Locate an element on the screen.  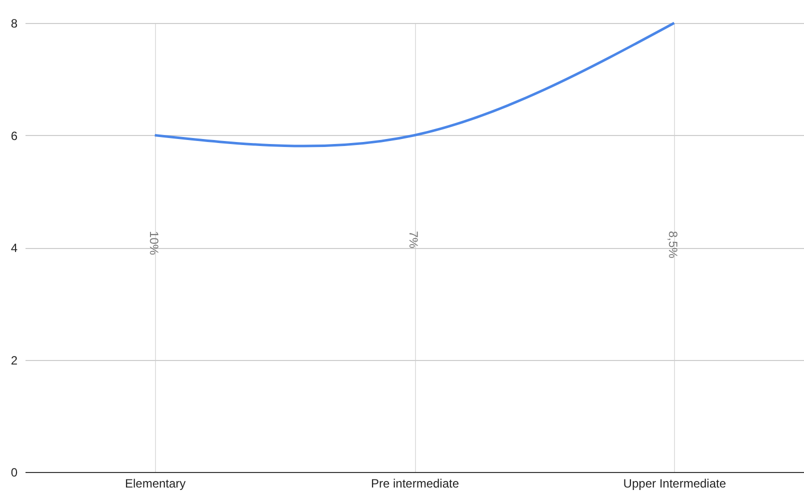
y-tick-label: 4 is located at coordinates (14, 248).